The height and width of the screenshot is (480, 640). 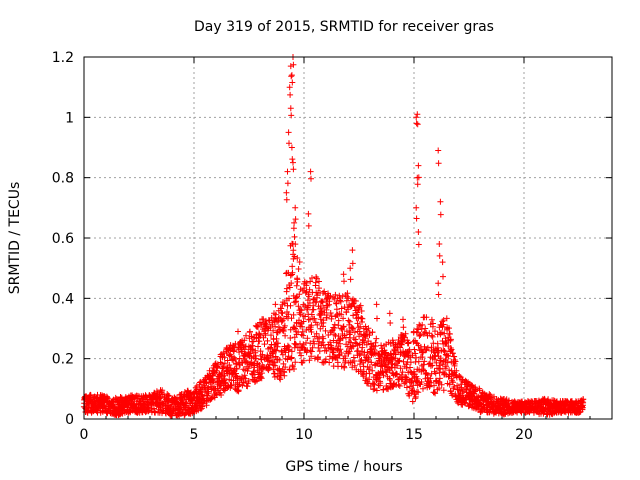 What do you see at coordinates (343, 467) in the screenshot?
I see `x-axis-label: GPS time / hours` at bounding box center [343, 467].